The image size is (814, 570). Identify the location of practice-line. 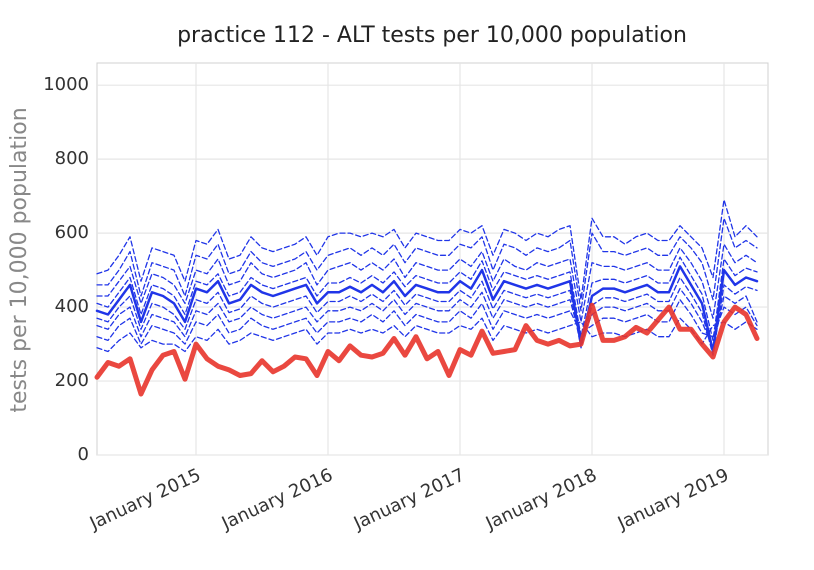
(427, 349).